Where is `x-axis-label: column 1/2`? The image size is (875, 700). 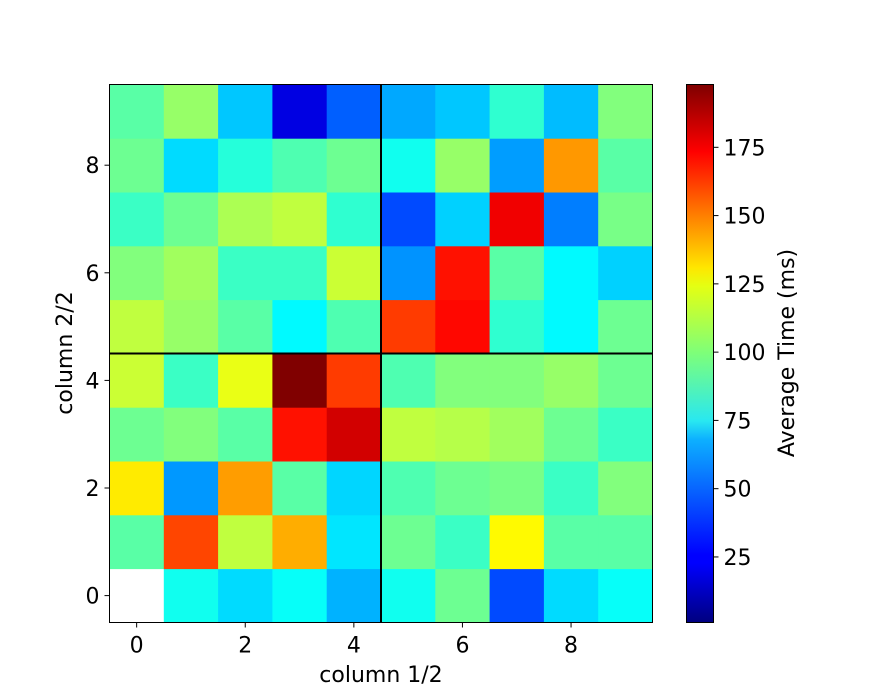
x-axis-label: column 1/2 is located at coordinates (380, 675).